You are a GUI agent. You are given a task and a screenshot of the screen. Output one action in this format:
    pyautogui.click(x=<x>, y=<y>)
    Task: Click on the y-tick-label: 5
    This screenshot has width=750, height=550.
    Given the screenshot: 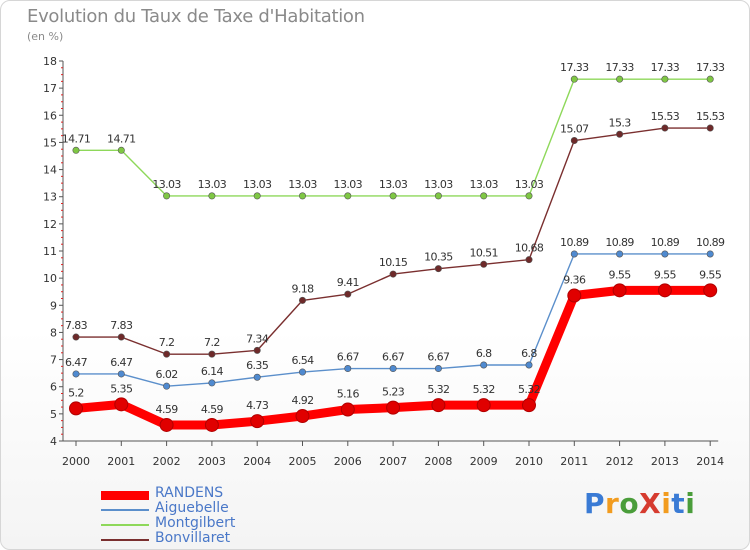 What is the action you would take?
    pyautogui.click(x=53, y=414)
    